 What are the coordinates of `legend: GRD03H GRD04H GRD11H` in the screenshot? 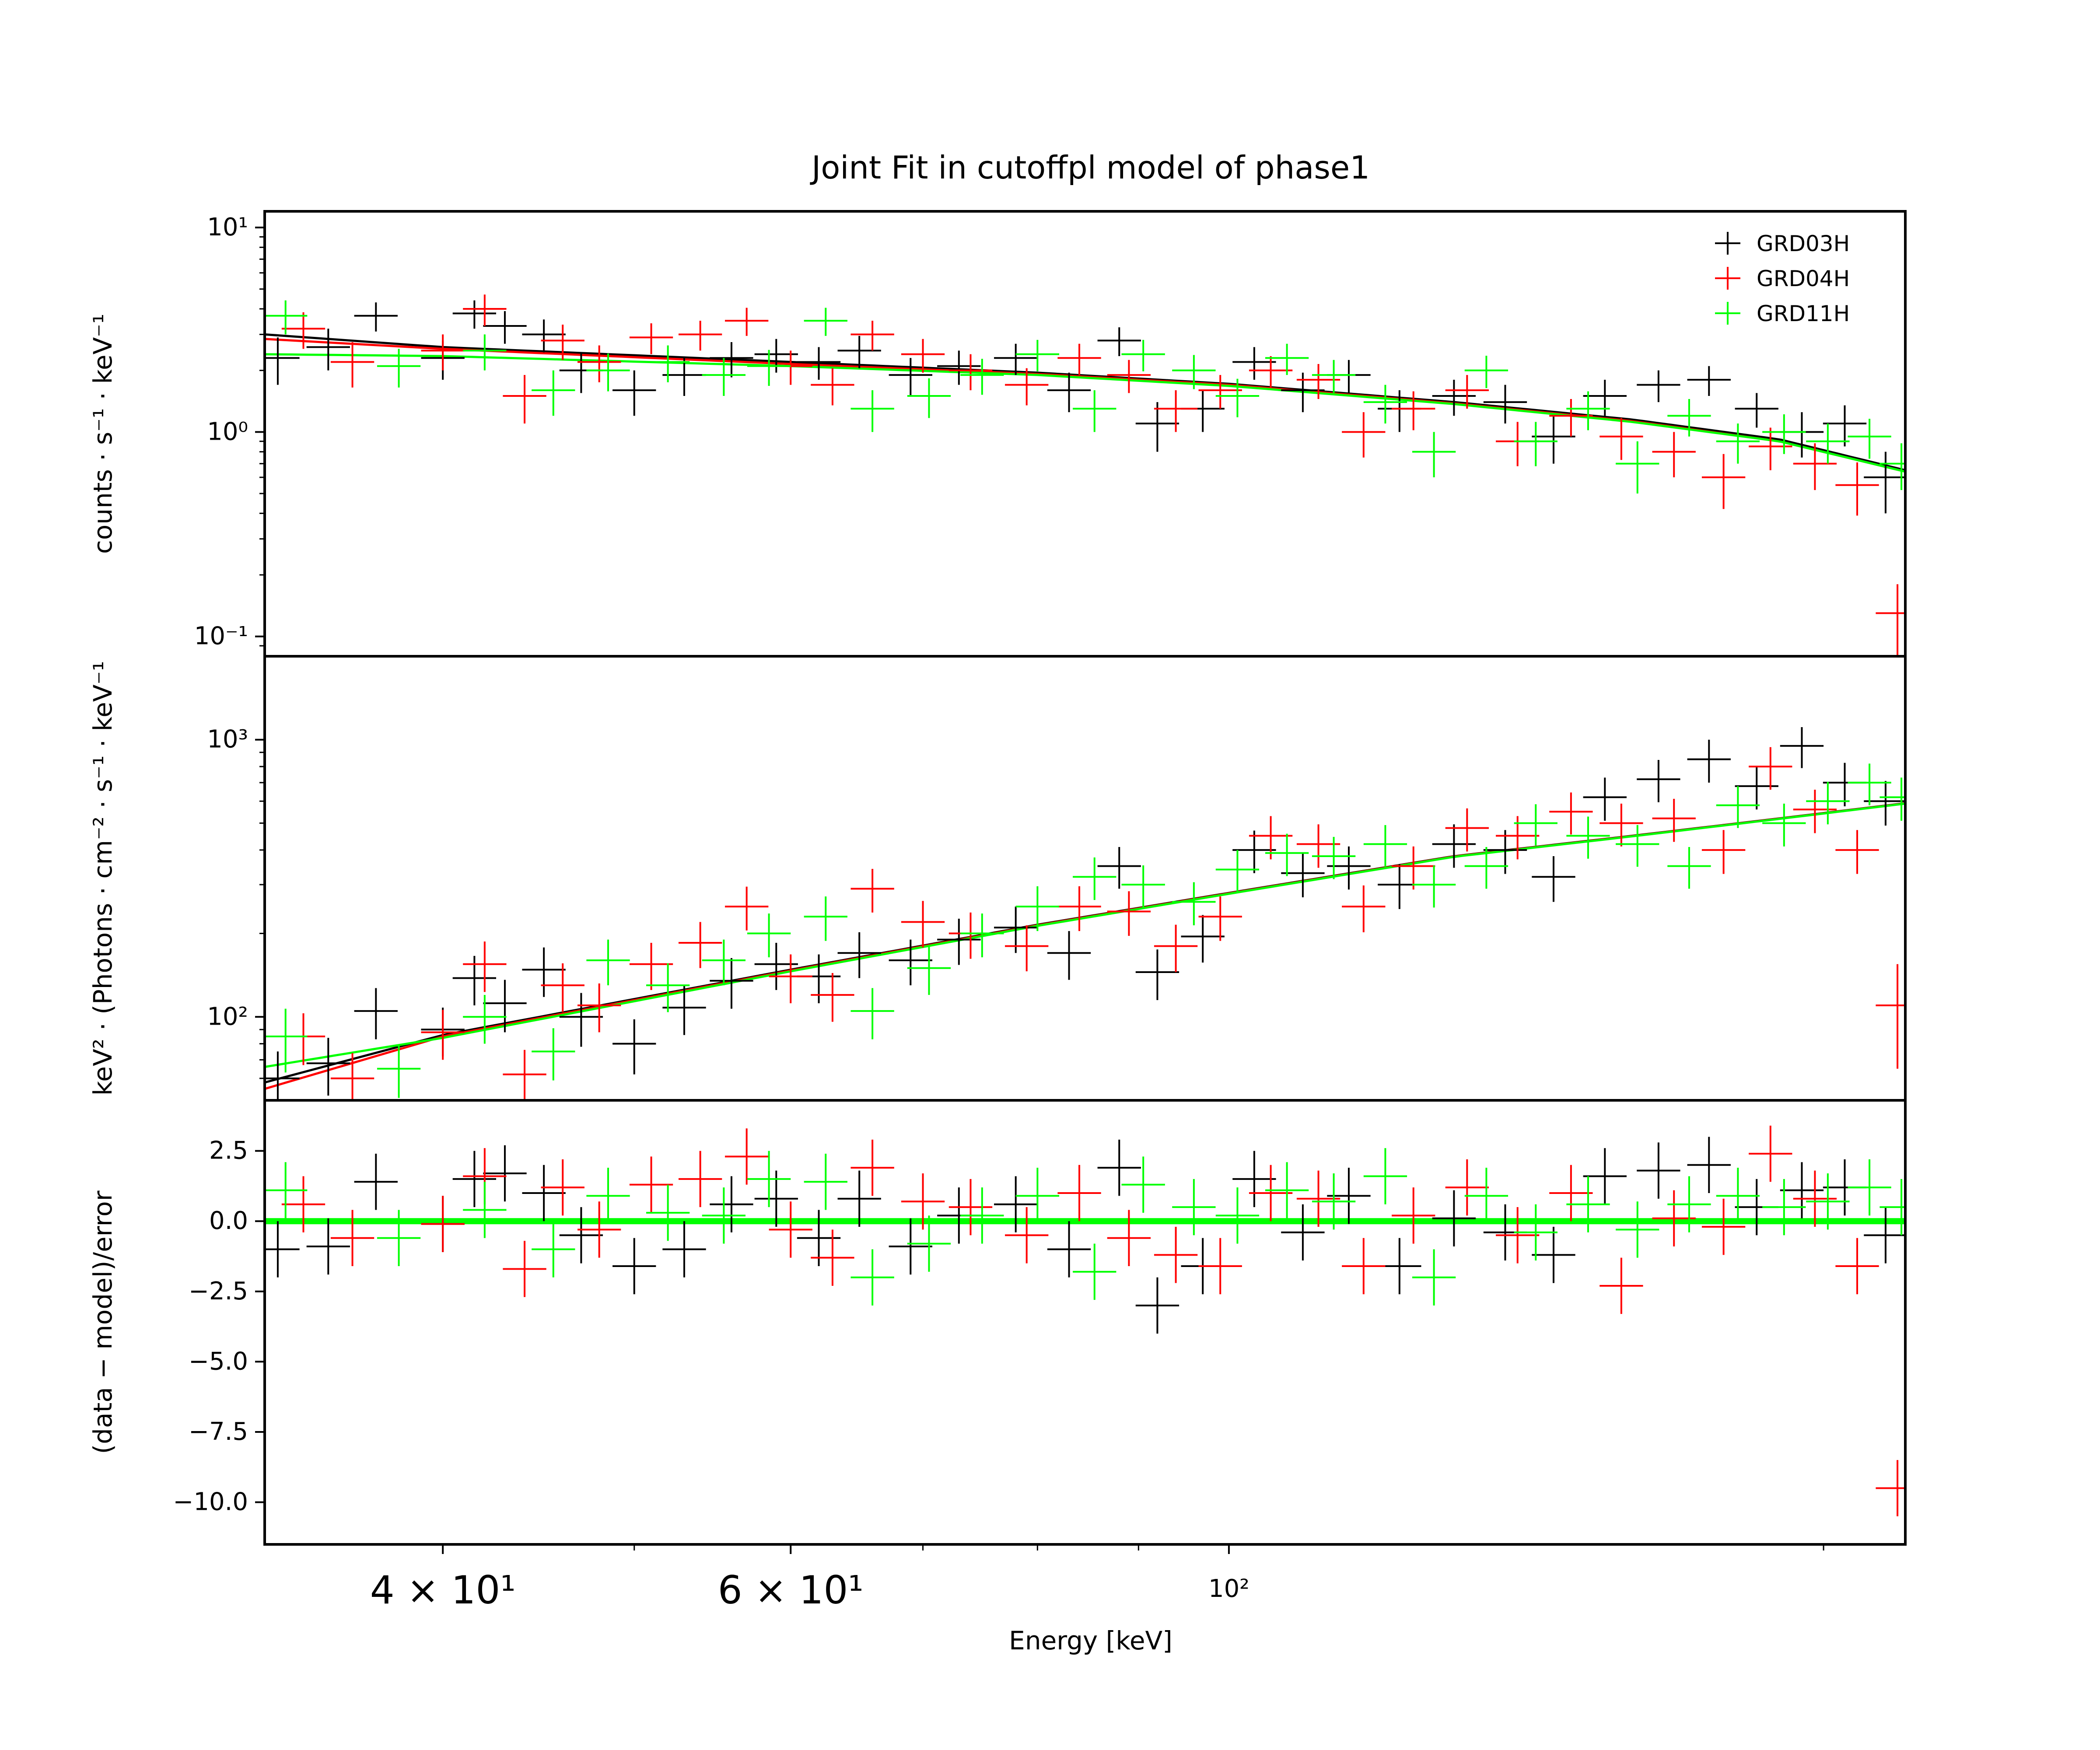 It's located at (1782, 278).